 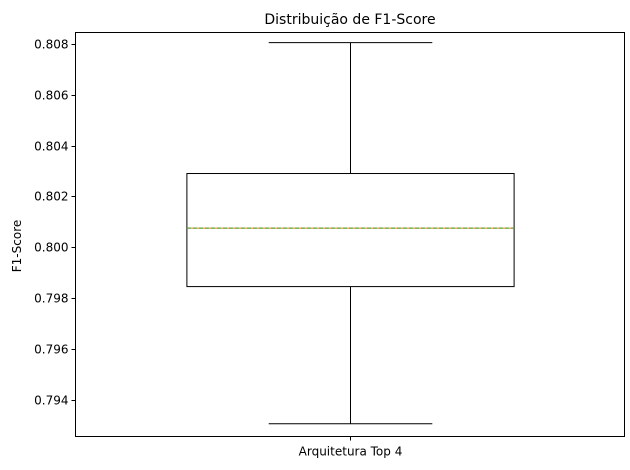 I want to click on y-tick-label: 0.800, so click(x=51, y=248).